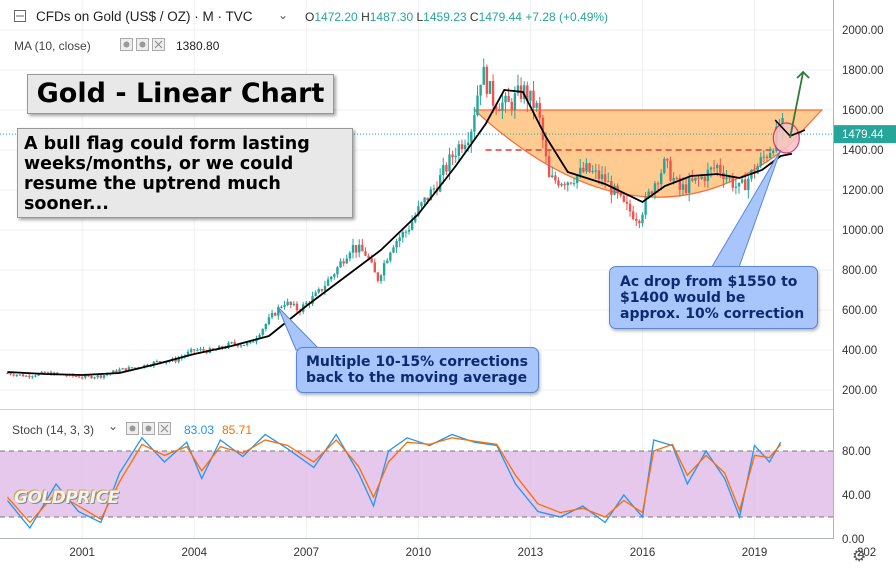 The image size is (896, 572). What do you see at coordinates (20, 17) in the screenshot?
I see `chart-menu-icon` at bounding box center [20, 17].